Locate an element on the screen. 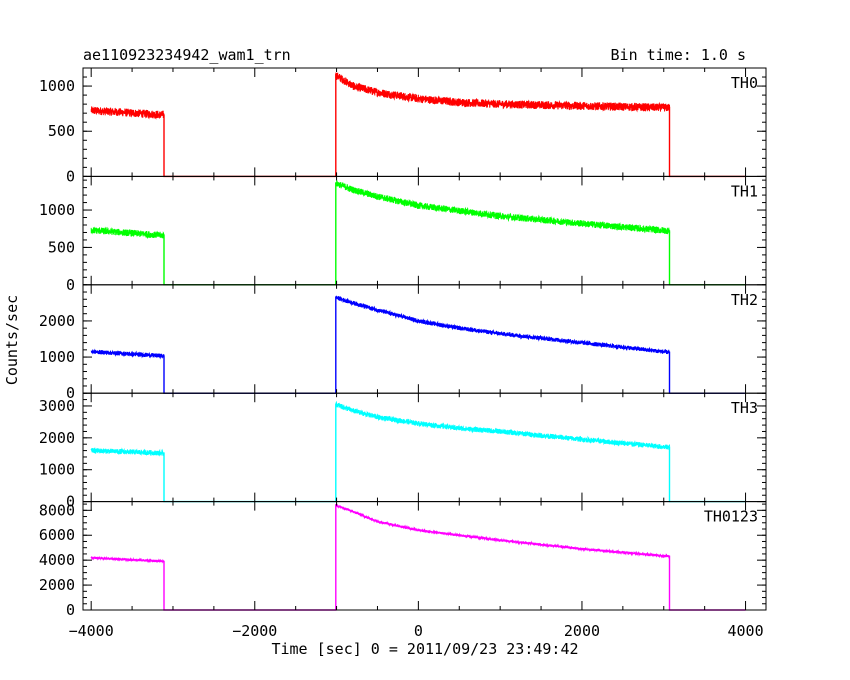 This screenshot has width=850, height=680. series-th3 is located at coordinates (418, 453).